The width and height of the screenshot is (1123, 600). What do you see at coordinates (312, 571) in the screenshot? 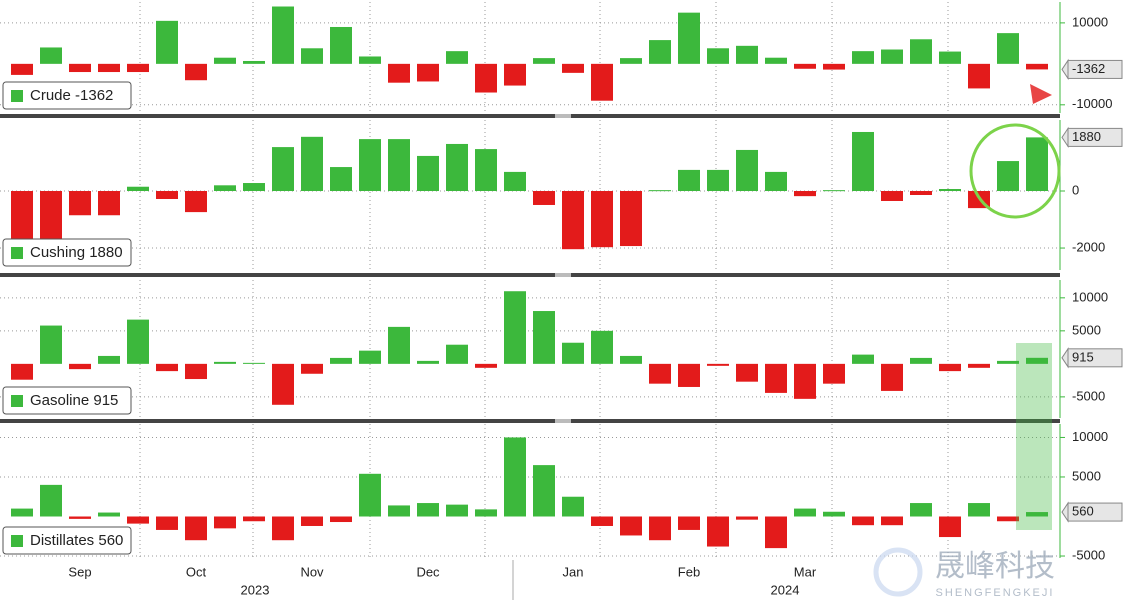
I see `x-tick-label: Nov` at bounding box center [312, 571].